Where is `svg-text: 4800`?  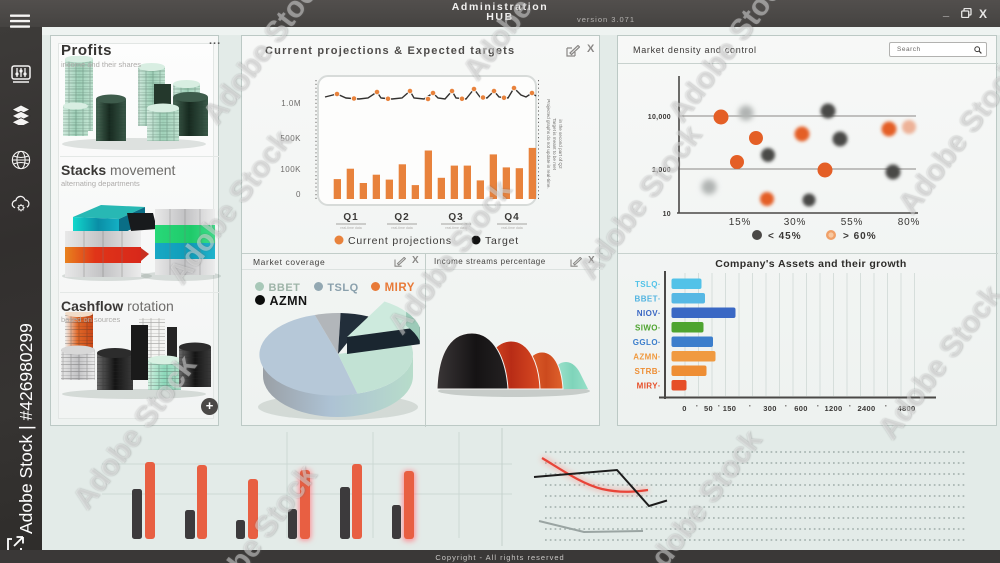 svg-text: 4800 is located at coordinates (907, 408).